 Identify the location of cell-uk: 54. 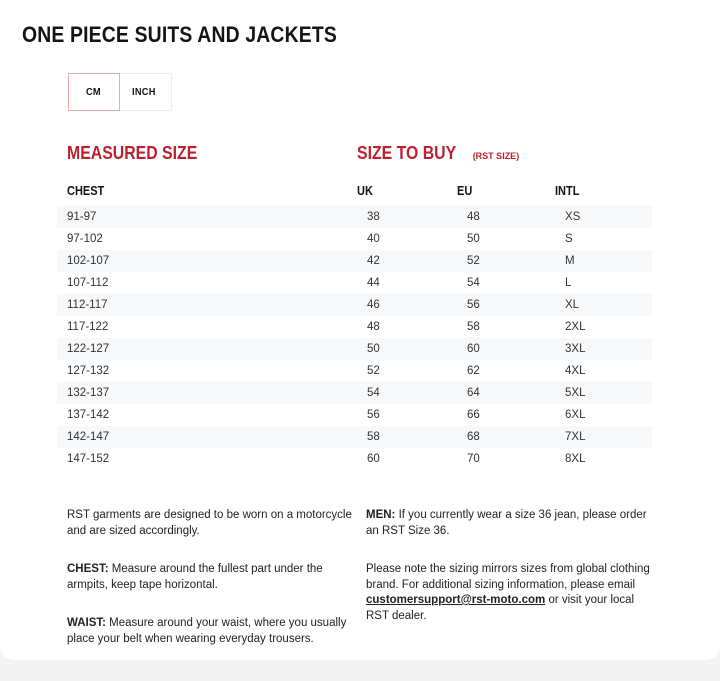
(373, 393).